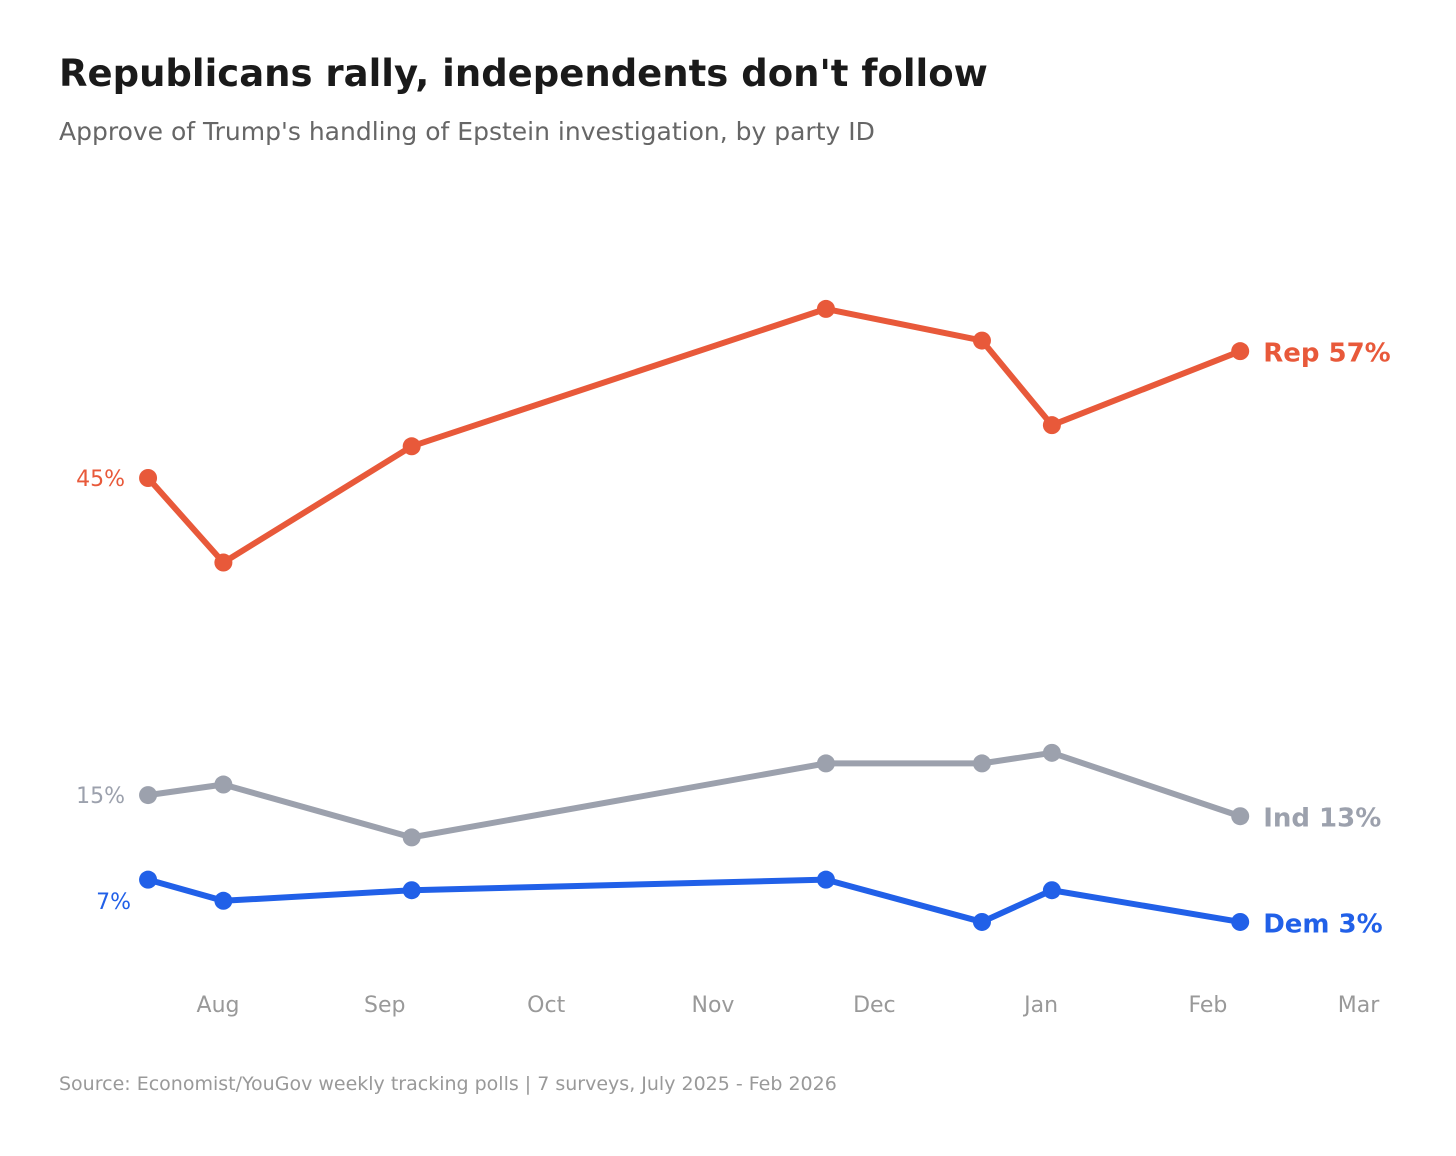  Describe the element at coordinates (113, 902) in the screenshot. I see `start-label: 7%` at that location.